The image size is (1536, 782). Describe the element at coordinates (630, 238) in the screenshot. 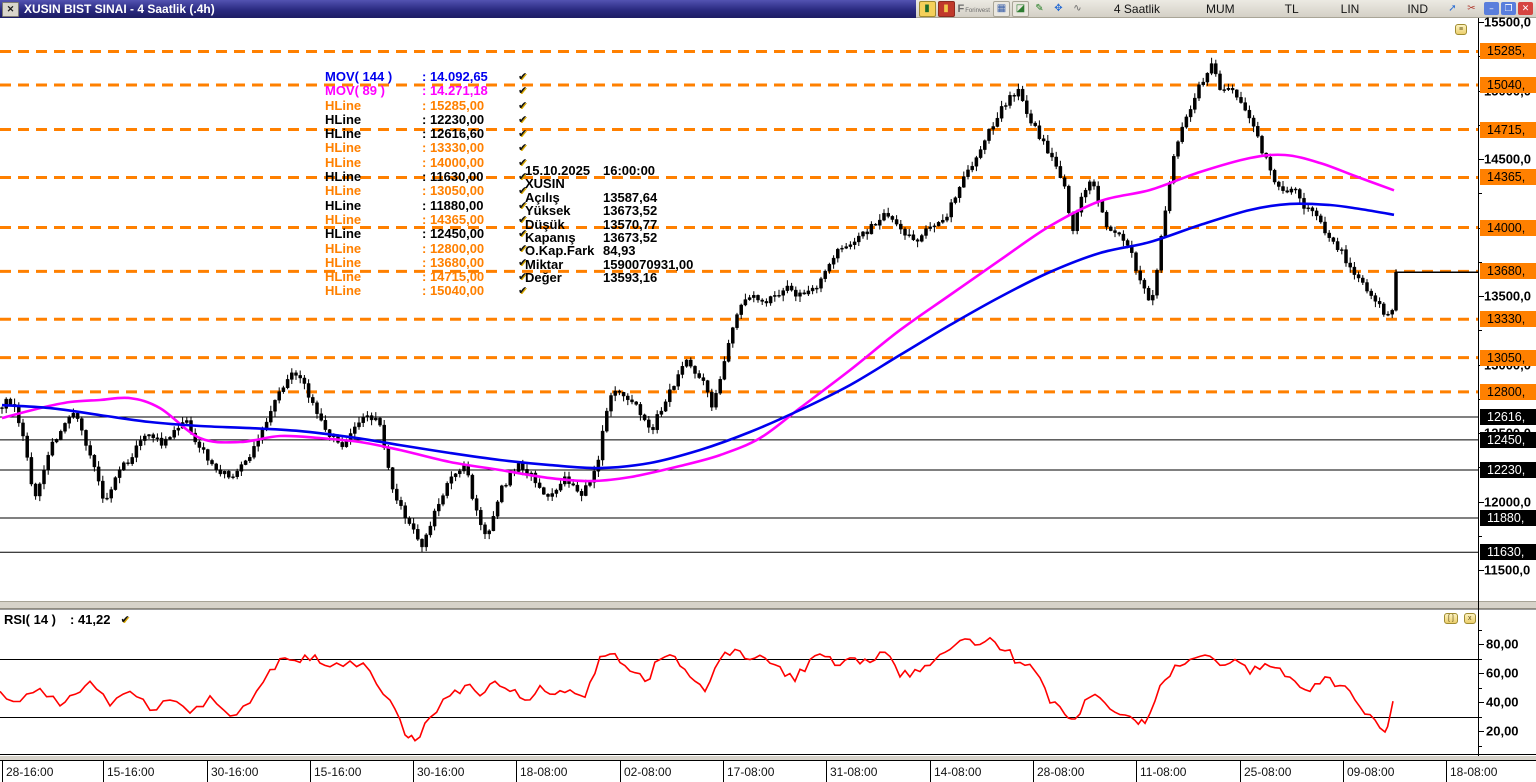

I see `info-value: 13673,52` at that location.